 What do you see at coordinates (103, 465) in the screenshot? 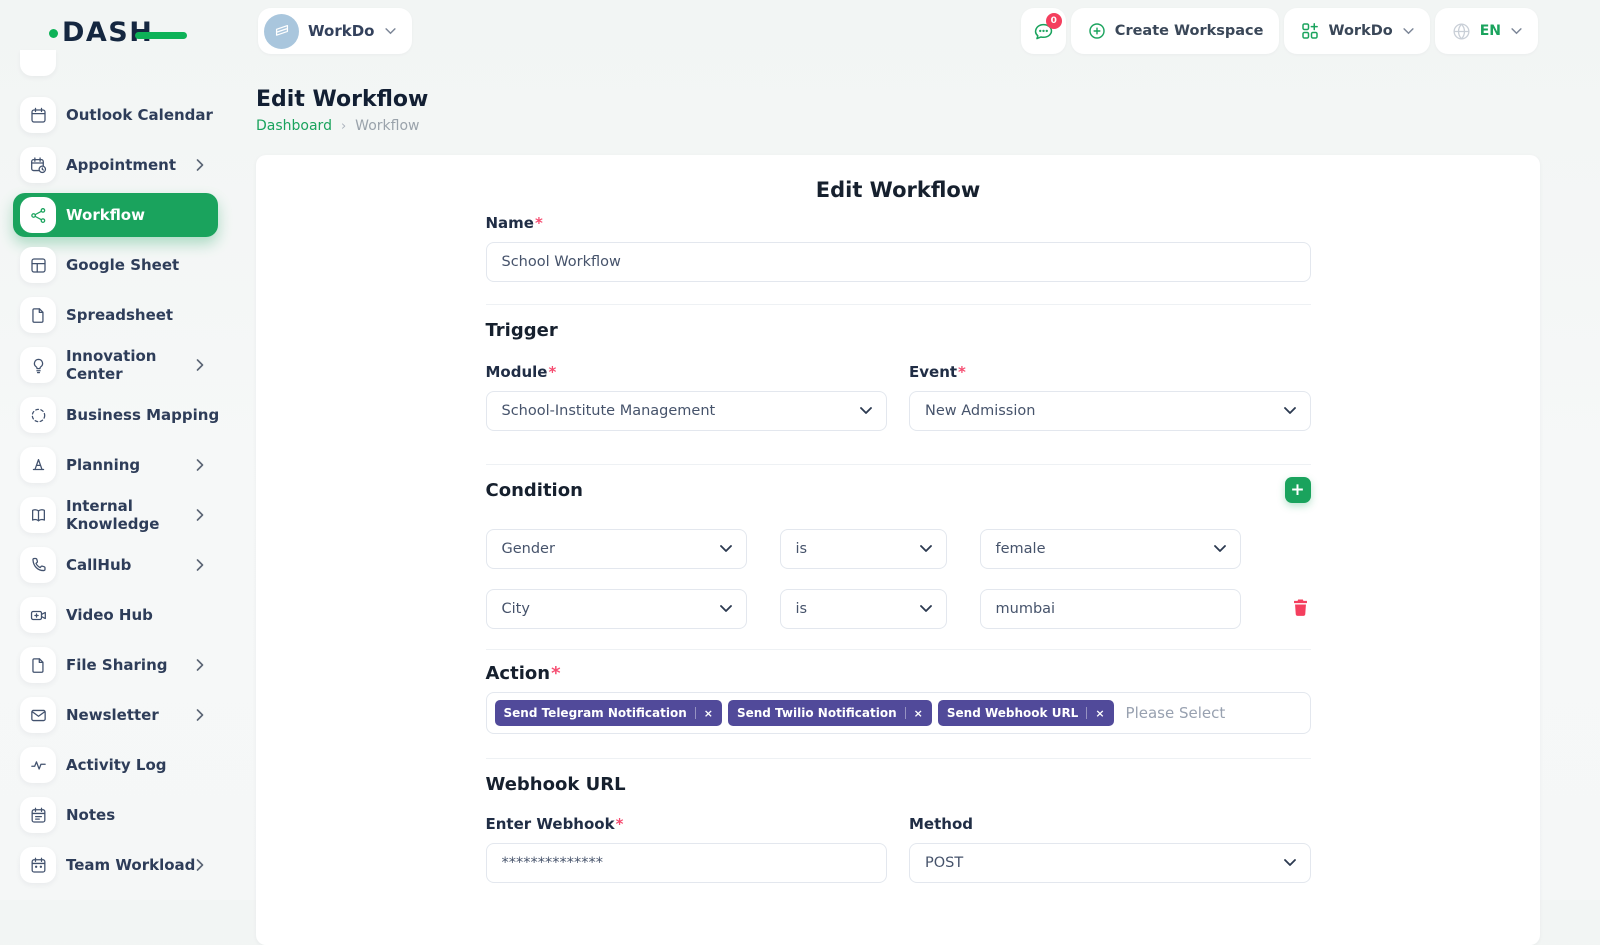
I see `sidebar-item-label: Planning` at bounding box center [103, 465].